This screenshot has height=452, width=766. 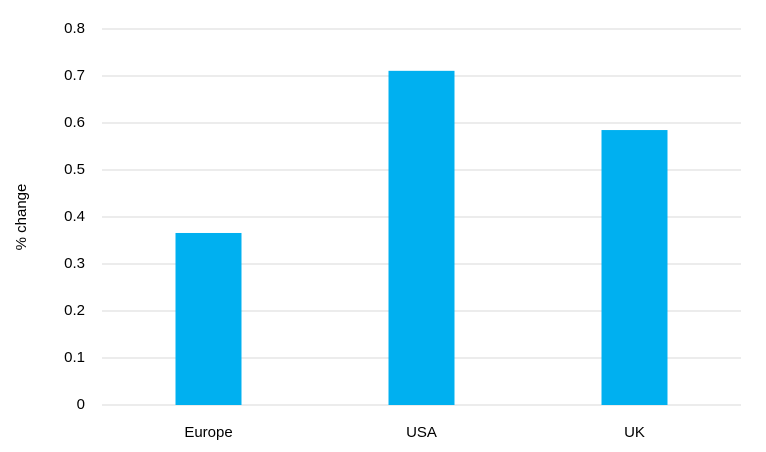 I want to click on y-axis-label: % change, so click(x=21, y=217).